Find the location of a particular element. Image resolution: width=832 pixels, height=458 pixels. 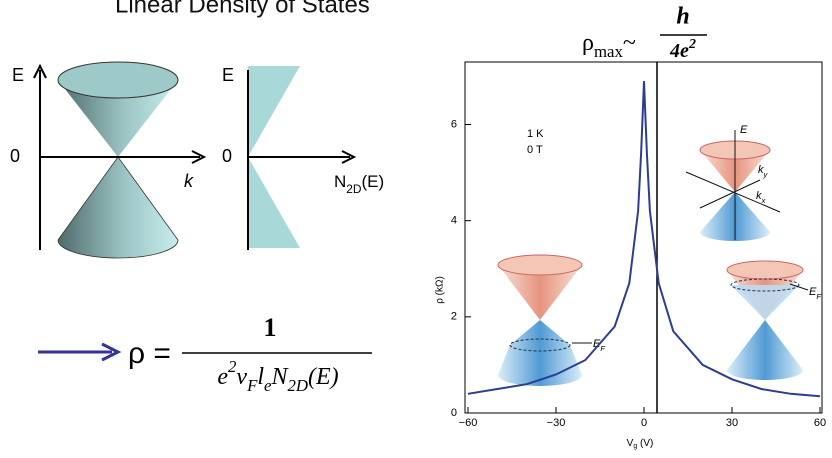

subscript: y is located at coordinates (766, 174).